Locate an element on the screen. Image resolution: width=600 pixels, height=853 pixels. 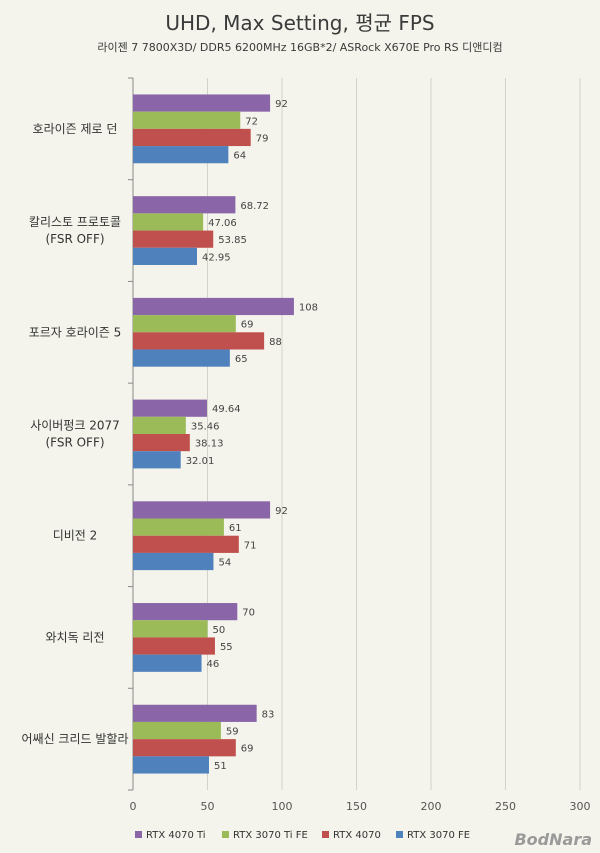
data-label: 53.85 is located at coordinates (232, 240).